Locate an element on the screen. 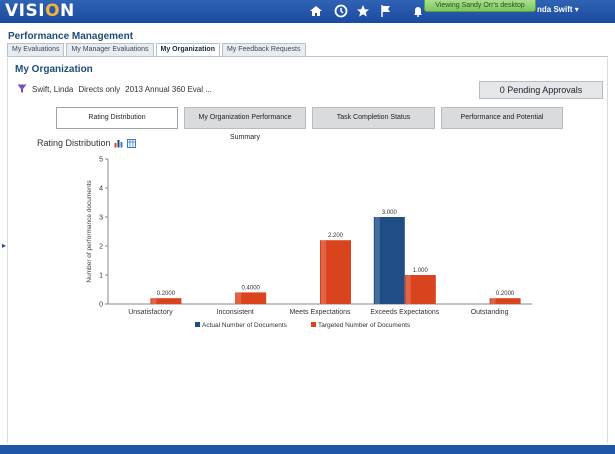 Image resolution: width=615 pixels, height=454 pixels. notifications-icon is located at coordinates (418, 11).